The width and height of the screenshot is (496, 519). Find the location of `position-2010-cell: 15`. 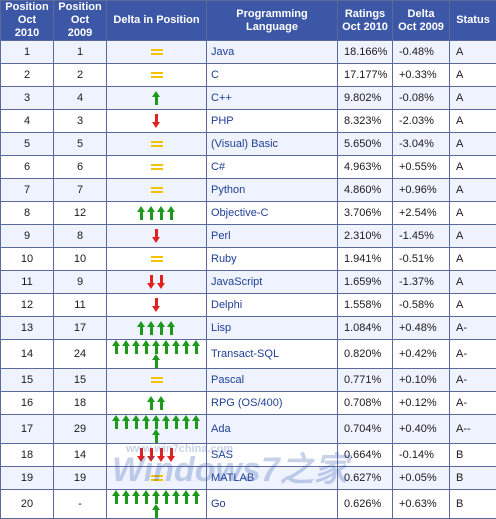

position-2010-cell: 15 is located at coordinates (27, 380).